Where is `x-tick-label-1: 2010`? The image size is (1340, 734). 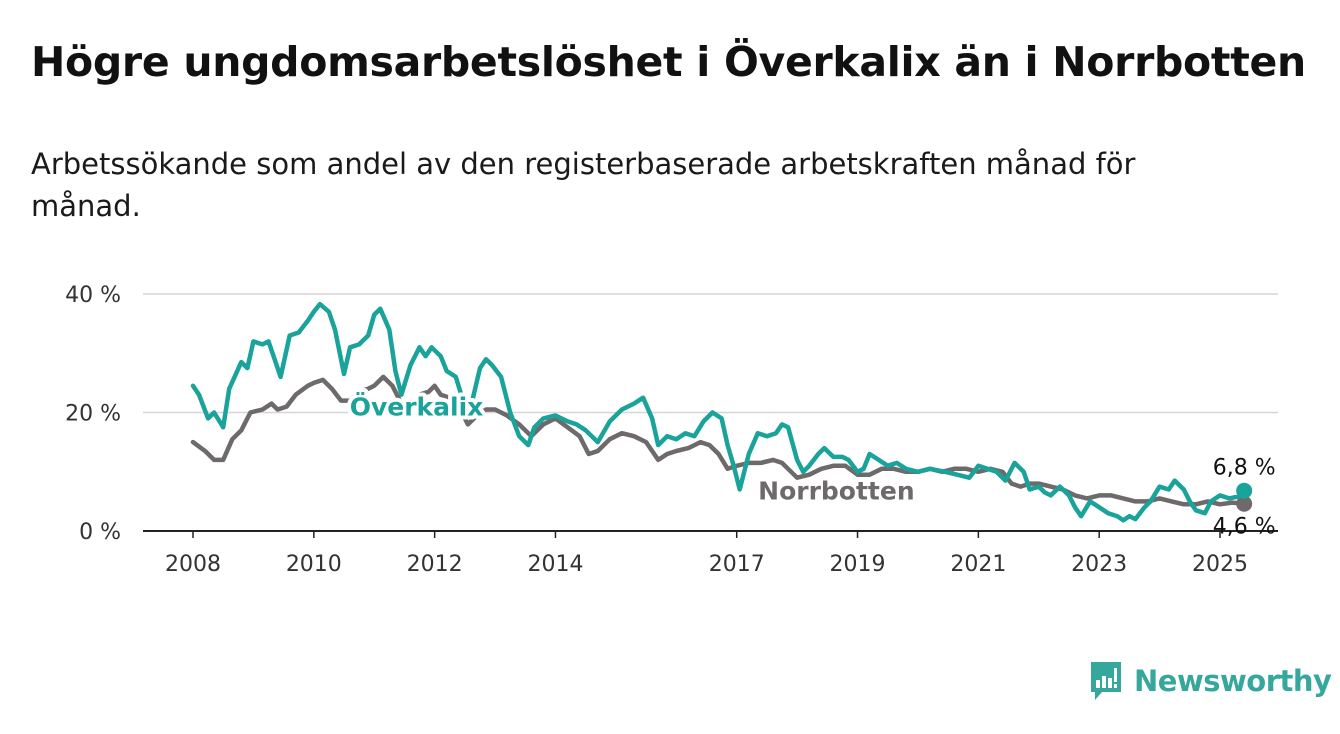 x-tick-label-1: 2010 is located at coordinates (314, 564).